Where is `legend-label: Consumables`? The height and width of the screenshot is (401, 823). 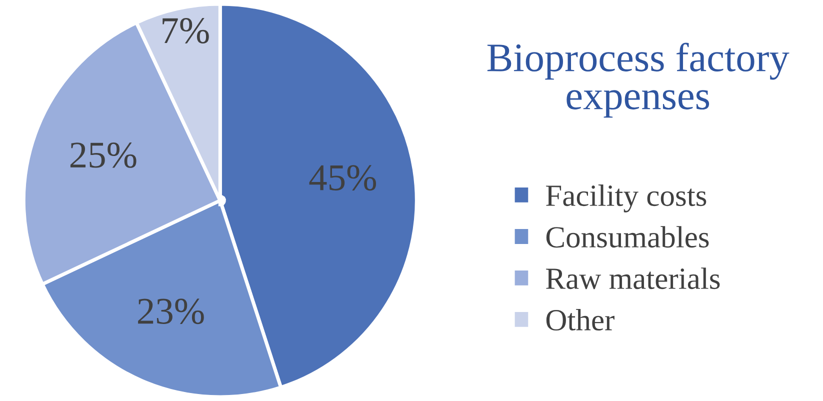 legend-label: Consumables is located at coordinates (627, 237).